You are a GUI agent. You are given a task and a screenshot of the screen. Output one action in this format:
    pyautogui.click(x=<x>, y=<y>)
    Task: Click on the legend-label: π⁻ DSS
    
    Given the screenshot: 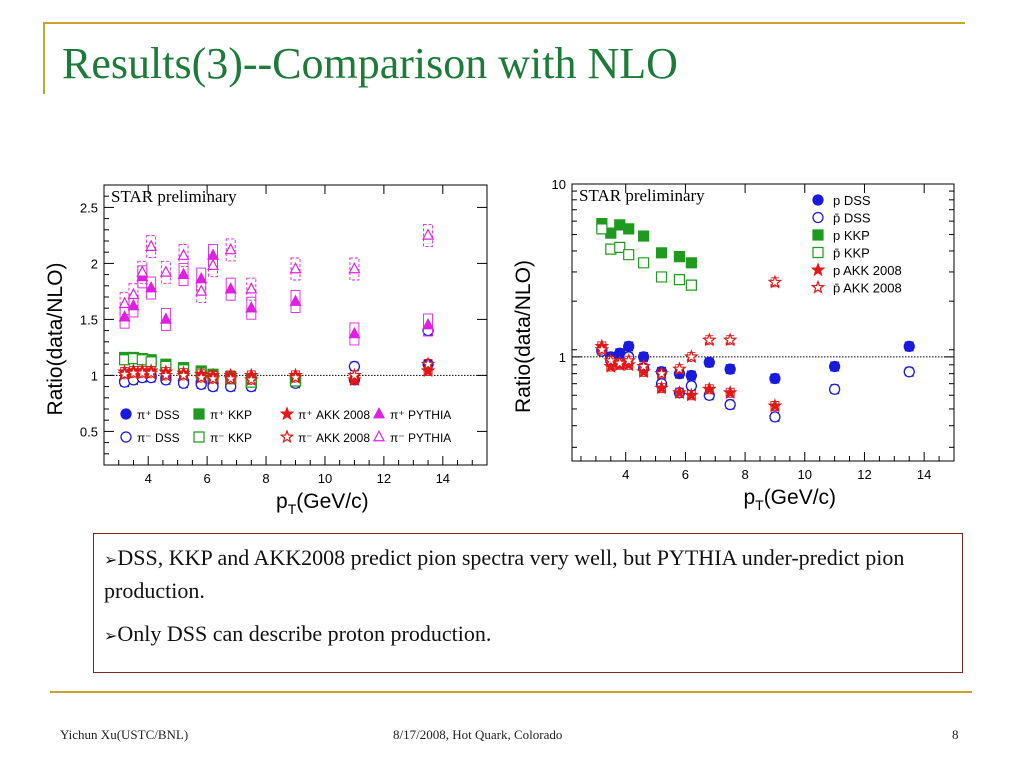 What is the action you would take?
    pyautogui.click(x=158, y=438)
    